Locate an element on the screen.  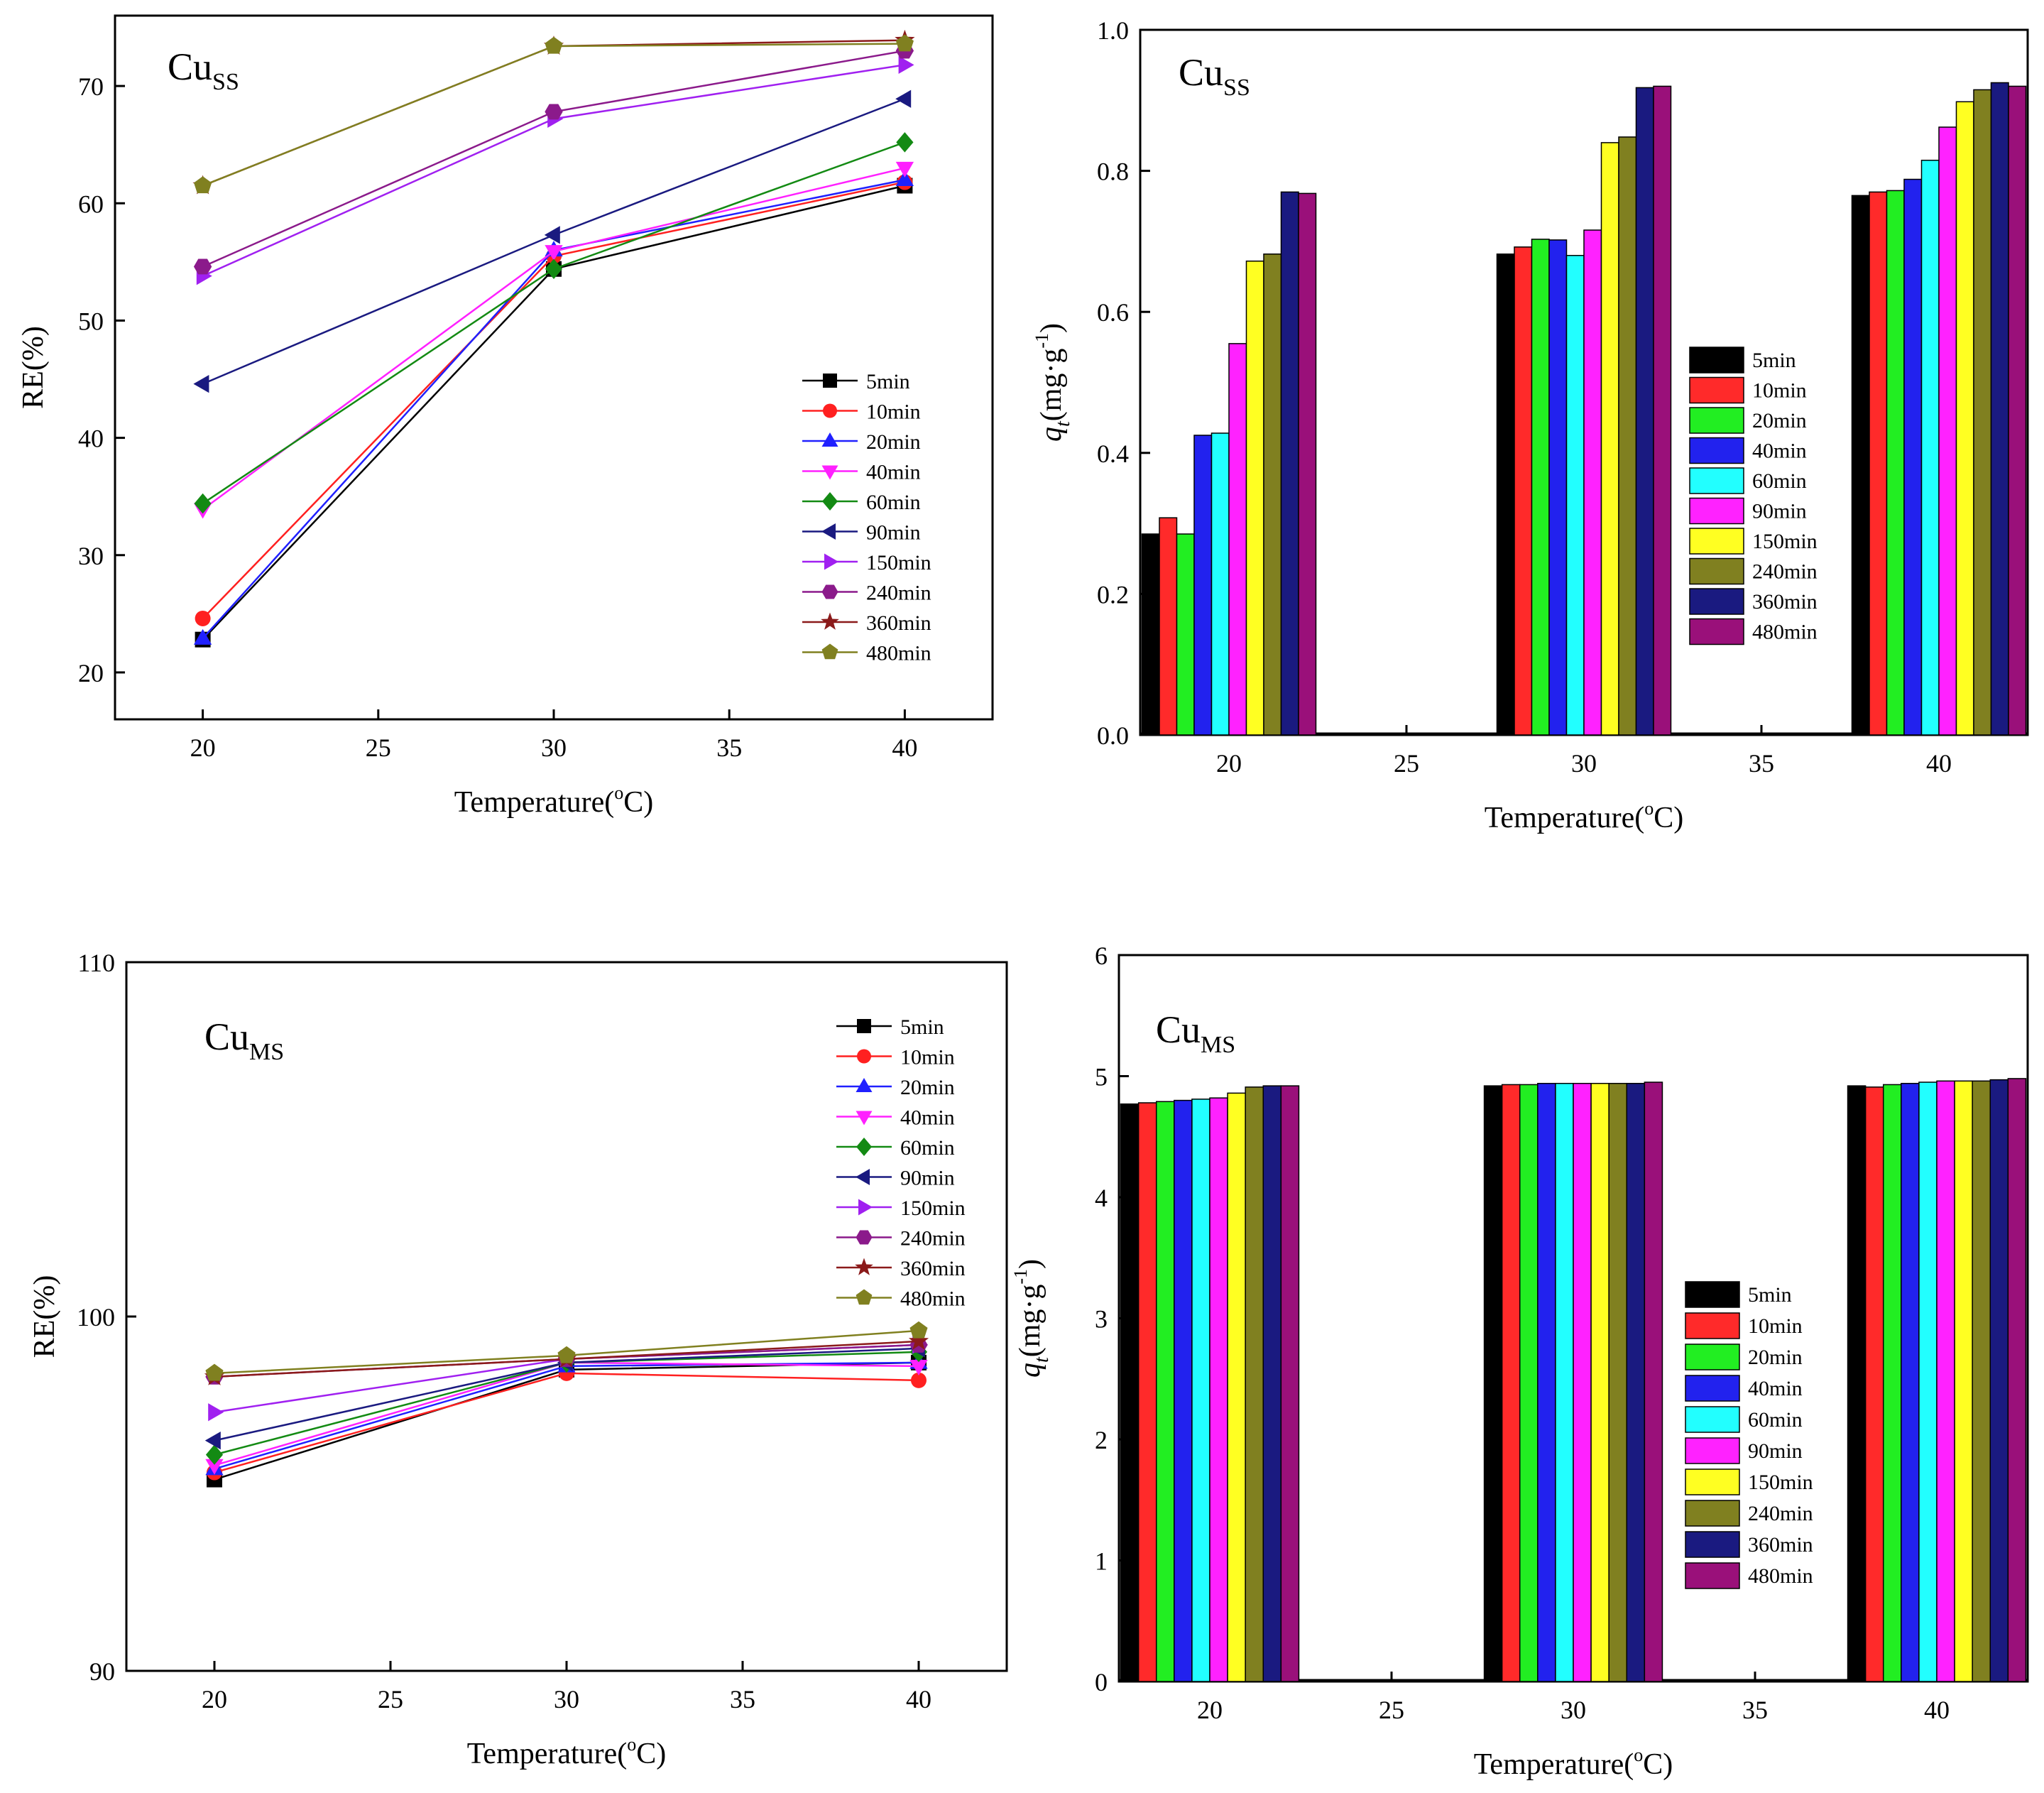
panel-title: CuSS is located at coordinates (1214, 76).